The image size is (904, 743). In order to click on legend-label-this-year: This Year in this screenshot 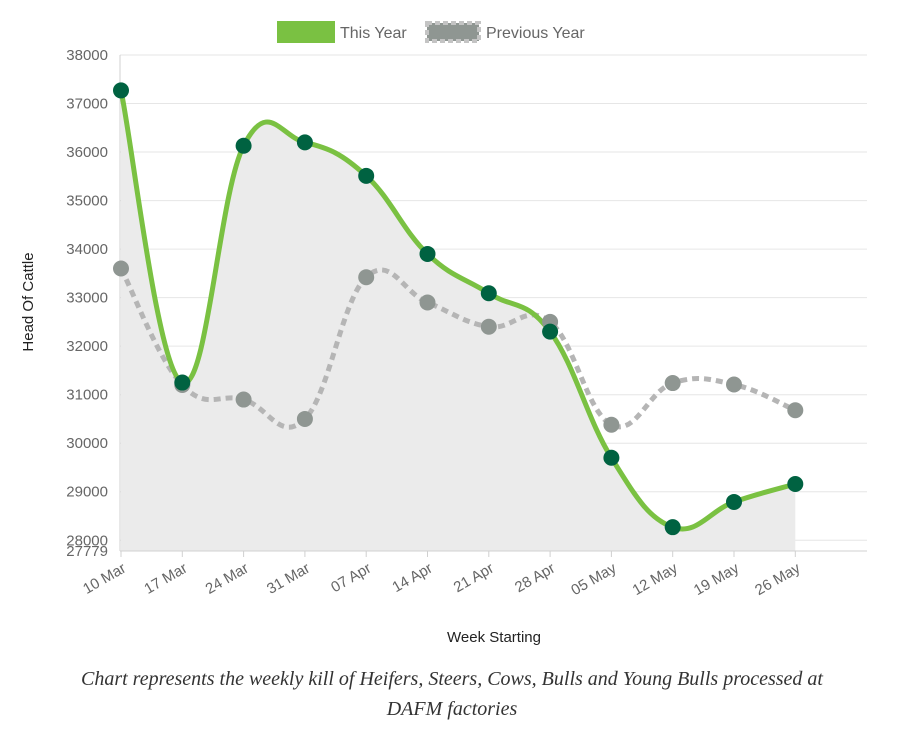, I will do `click(373, 33)`.